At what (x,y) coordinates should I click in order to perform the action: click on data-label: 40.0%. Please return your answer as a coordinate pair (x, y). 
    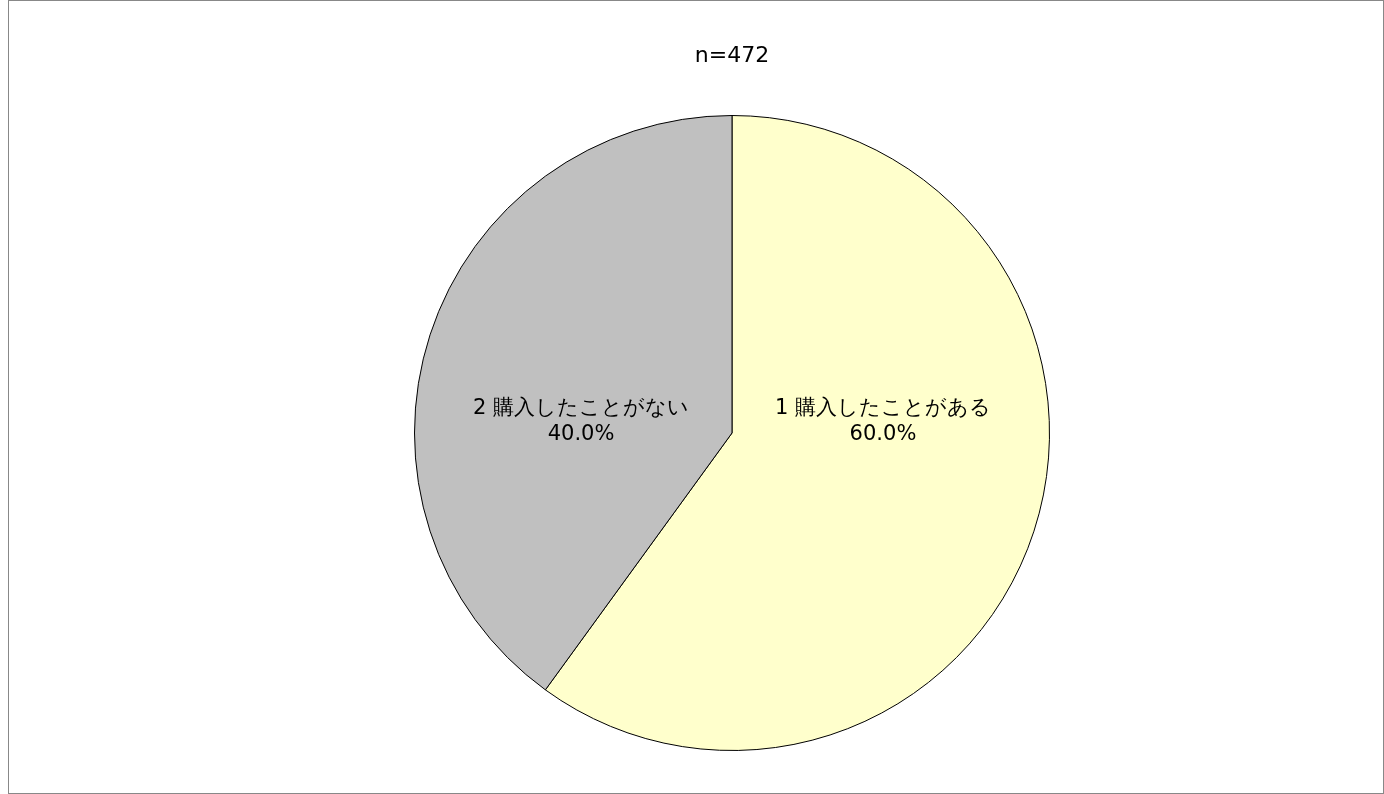
    Looking at the image, I should click on (581, 433).